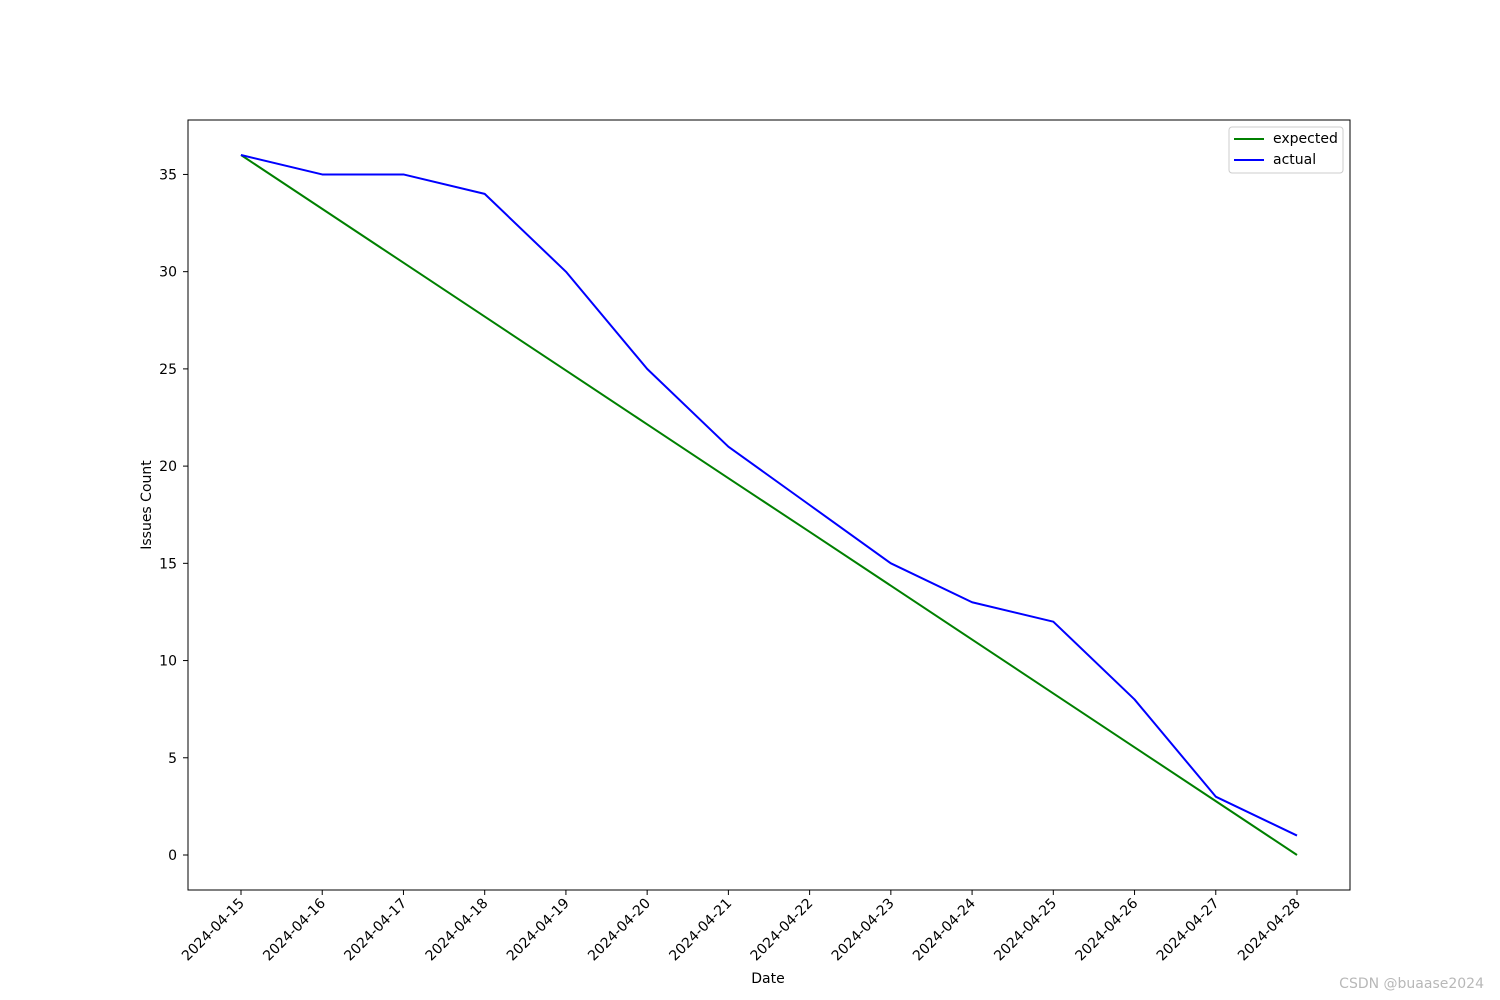 Image resolution: width=1500 pixels, height=1000 pixels. I want to click on x-tick-label: 2024-04-21, so click(700, 930).